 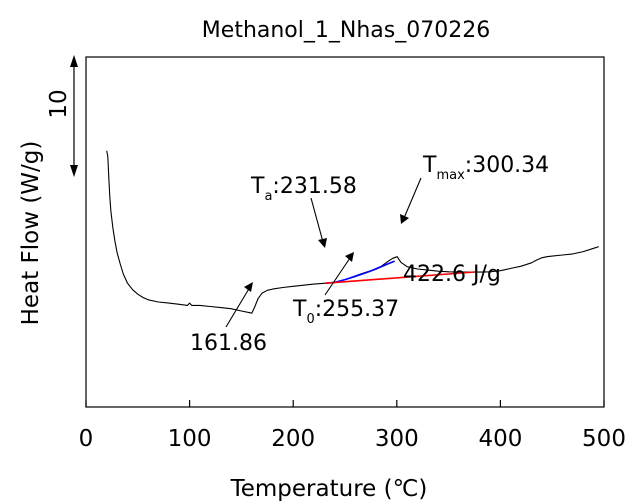 I want to click on x-tick-label: 500, so click(x=604, y=439).